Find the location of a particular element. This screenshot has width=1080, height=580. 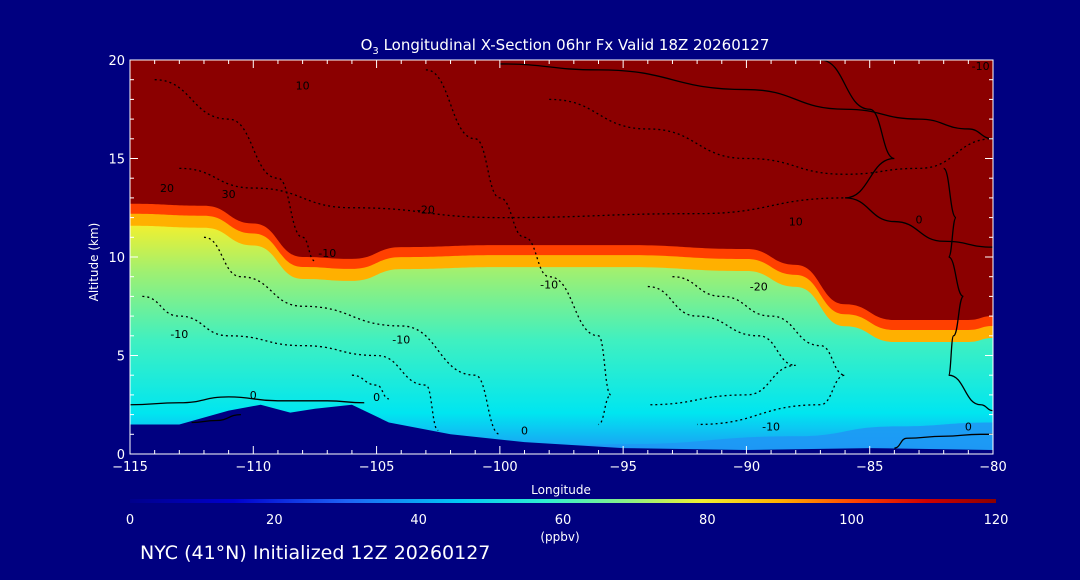

contour-label-7: -10 is located at coordinates (401, 340).